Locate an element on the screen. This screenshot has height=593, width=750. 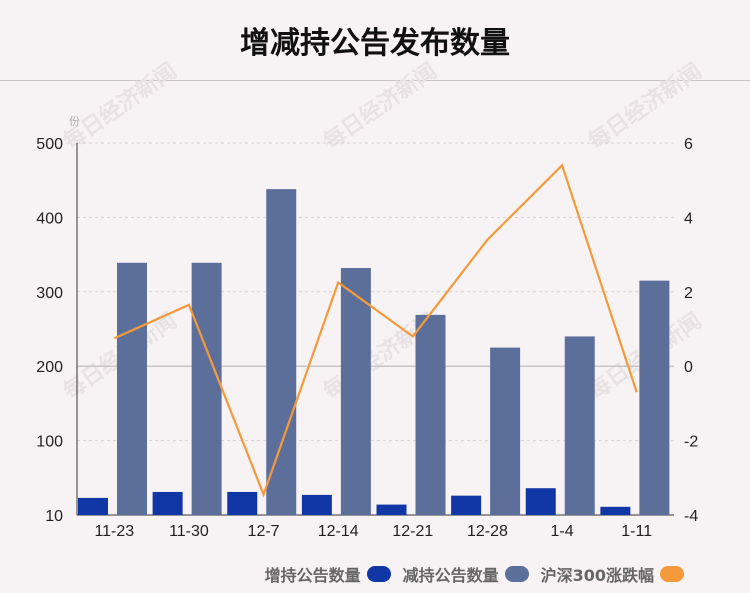
y-tick-label-left: 500 is located at coordinates (49, 144).